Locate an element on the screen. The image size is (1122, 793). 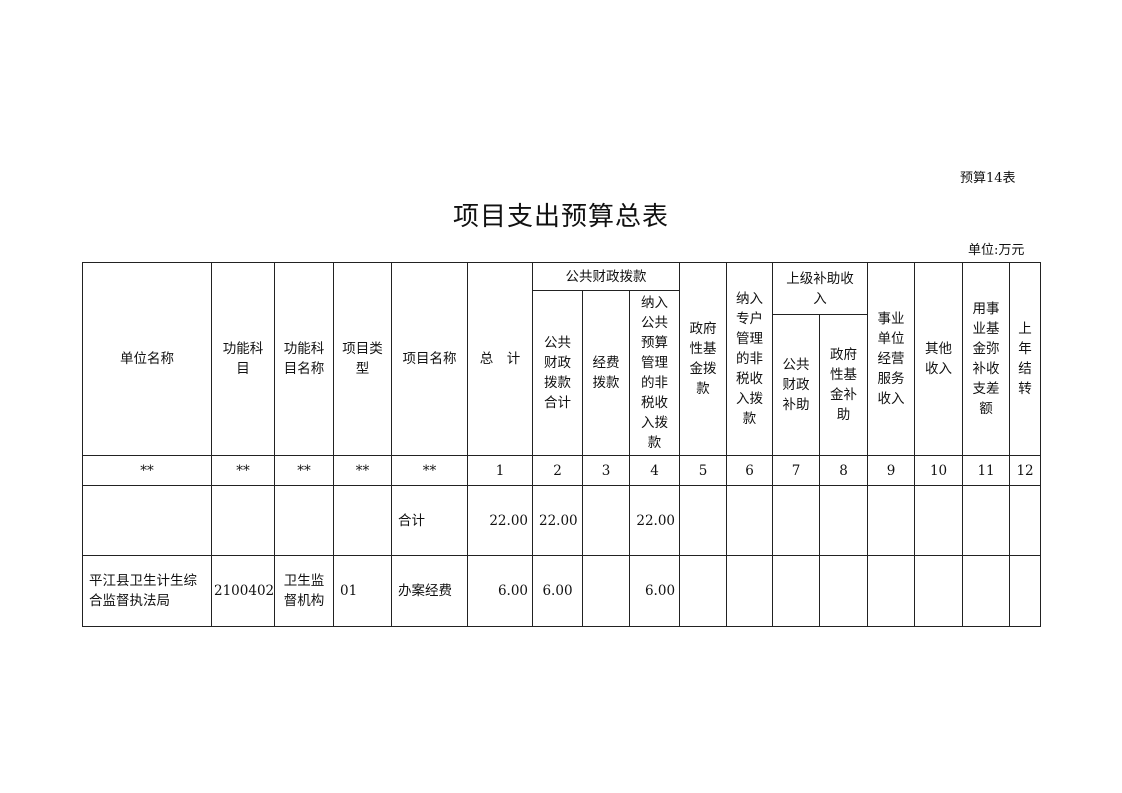
cell-proj-type: 01 is located at coordinates (362, 591).